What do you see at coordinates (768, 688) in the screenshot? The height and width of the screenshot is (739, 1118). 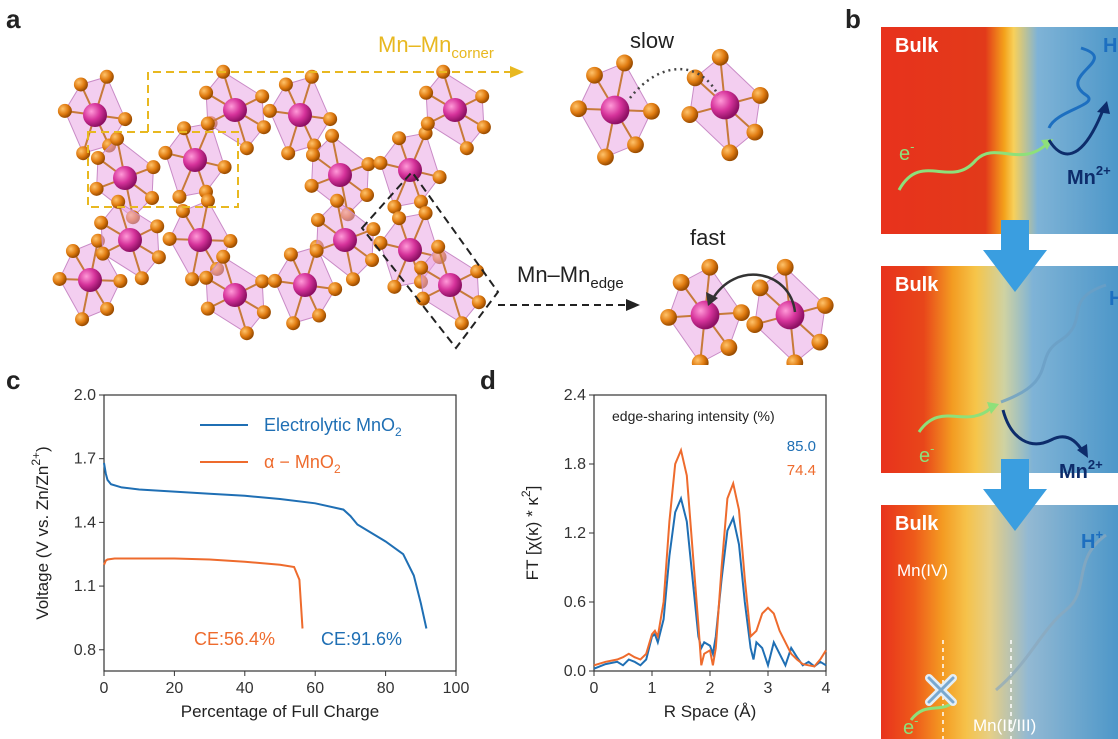 I see `x-tick-label: 3` at bounding box center [768, 688].